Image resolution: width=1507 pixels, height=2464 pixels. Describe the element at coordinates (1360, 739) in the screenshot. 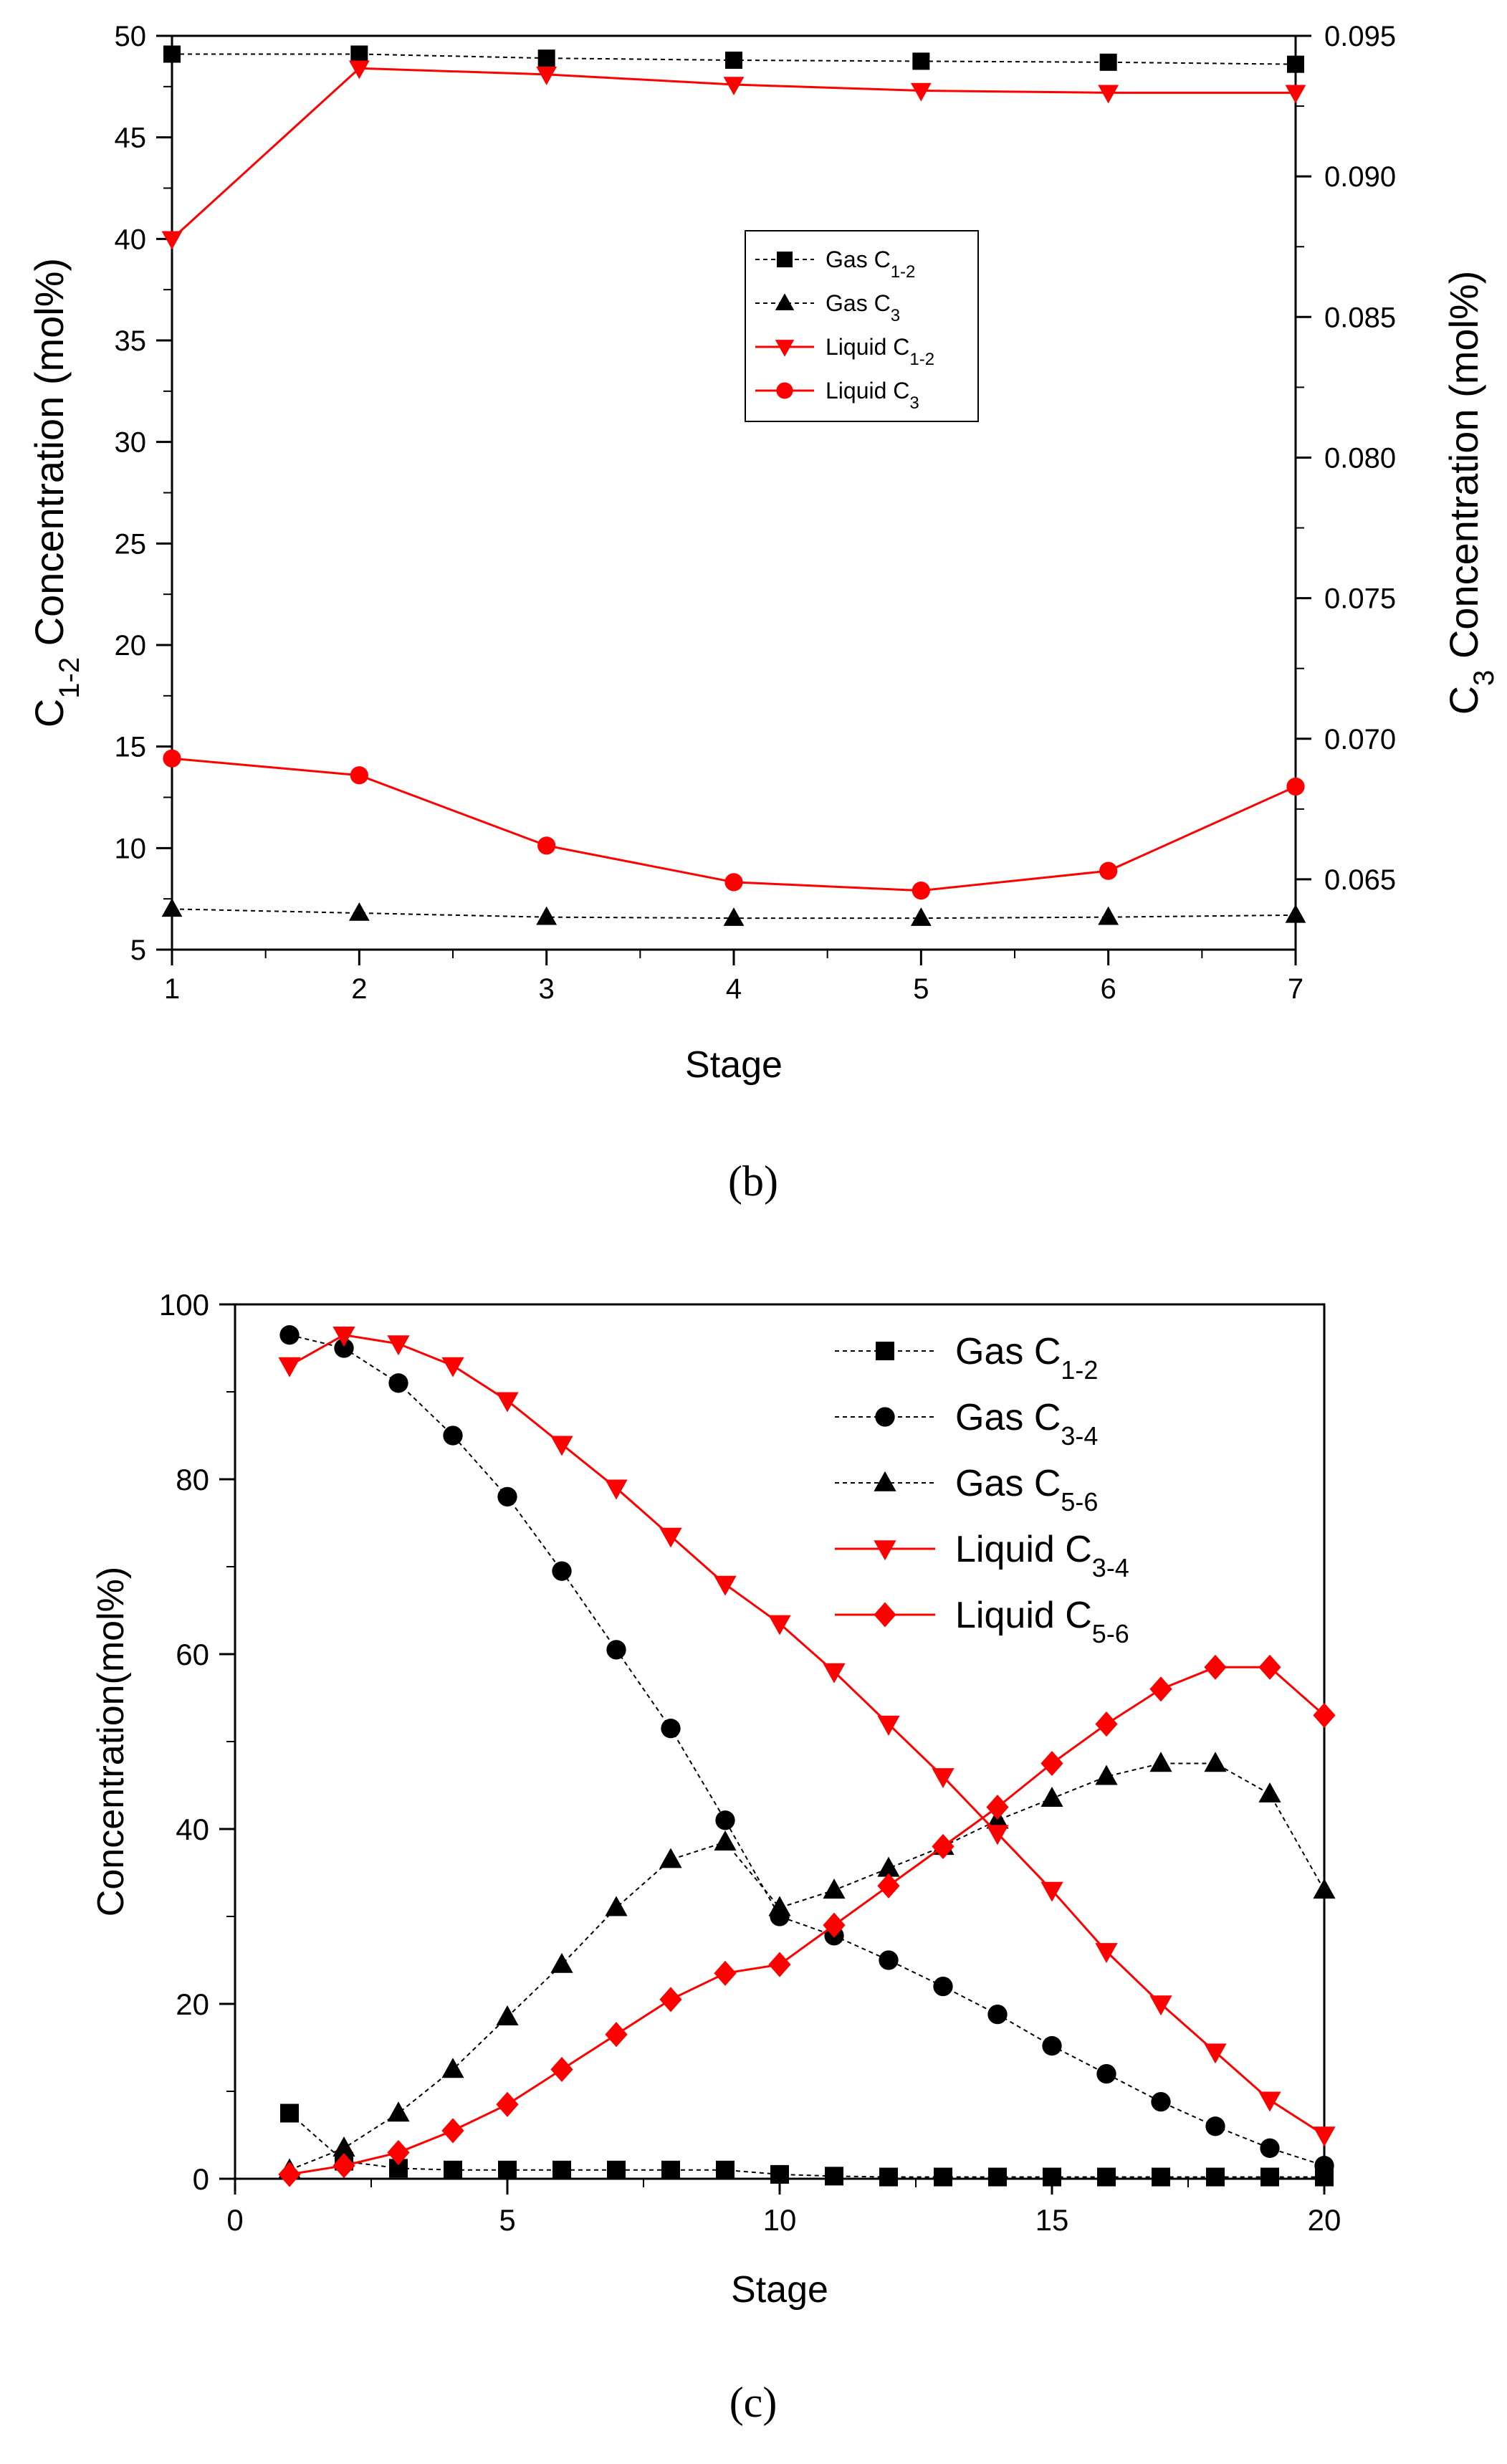

I see `y-right-tick-label: 0.070` at that location.